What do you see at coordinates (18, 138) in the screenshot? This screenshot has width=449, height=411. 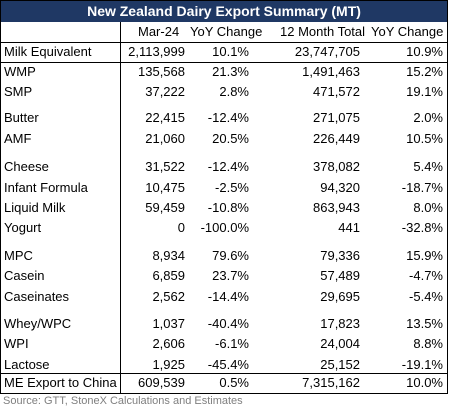 I see `row-label: AMF` at bounding box center [18, 138].